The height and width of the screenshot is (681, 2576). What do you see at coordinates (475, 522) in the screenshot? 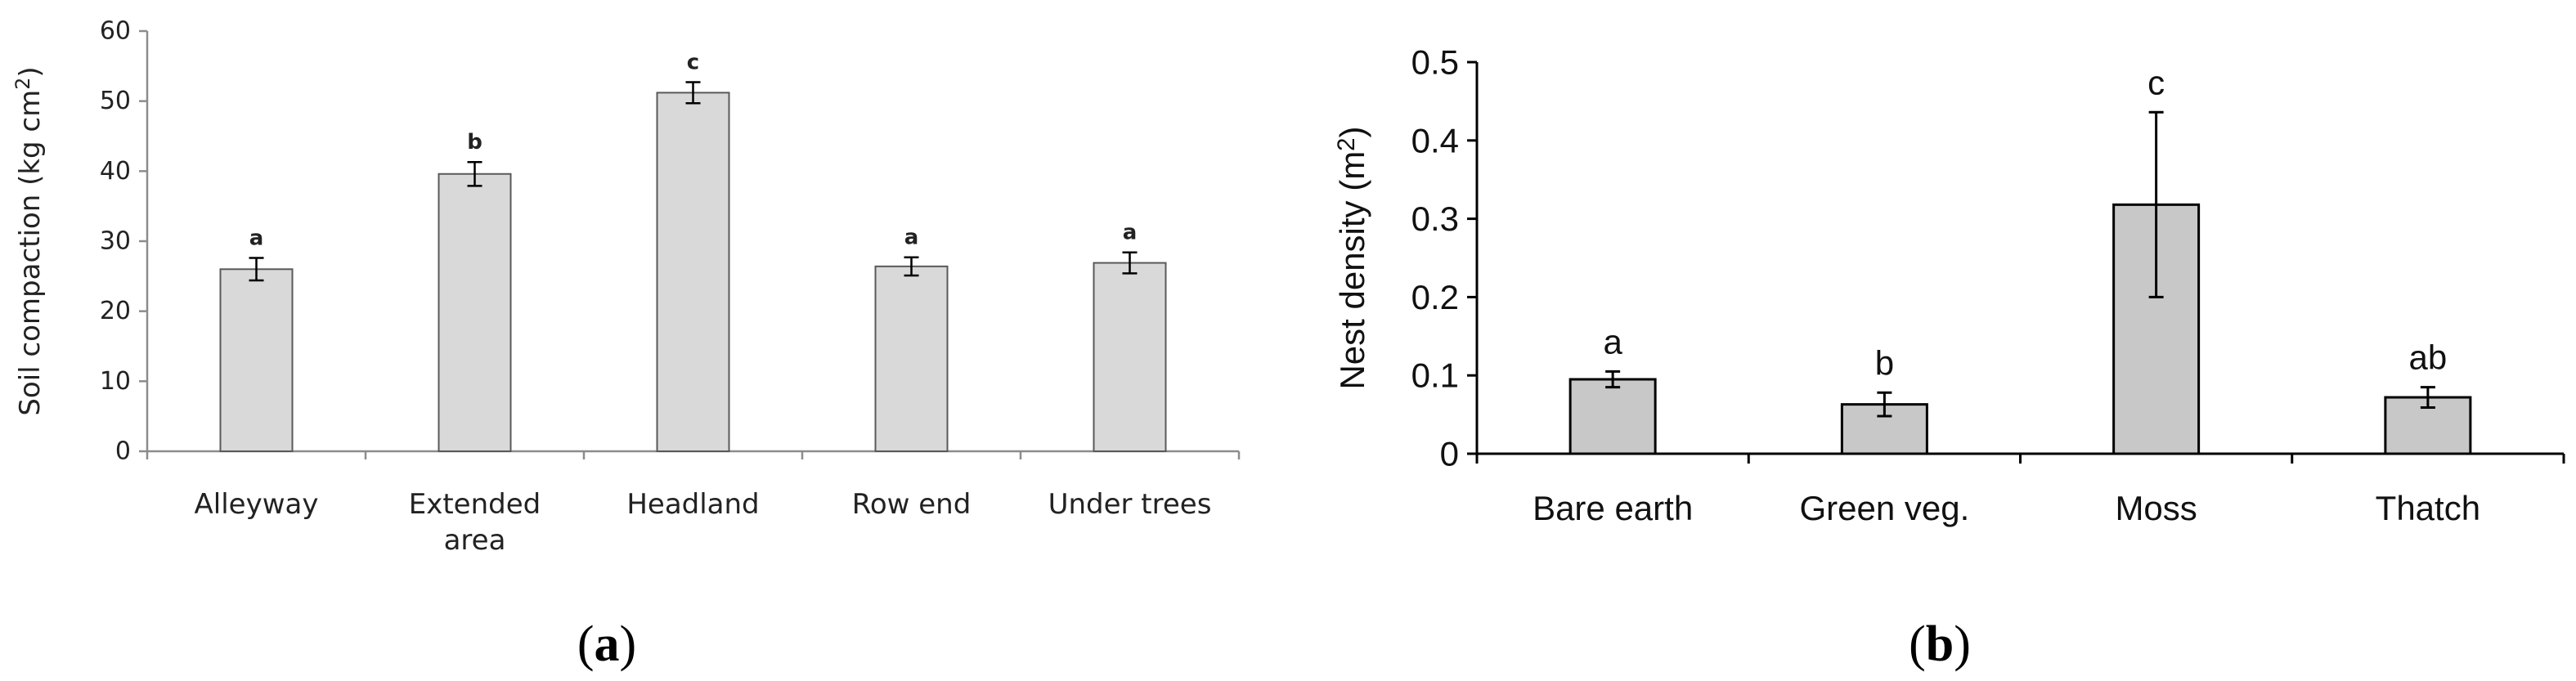
I see `x-tick-label: Extended area` at bounding box center [475, 522].